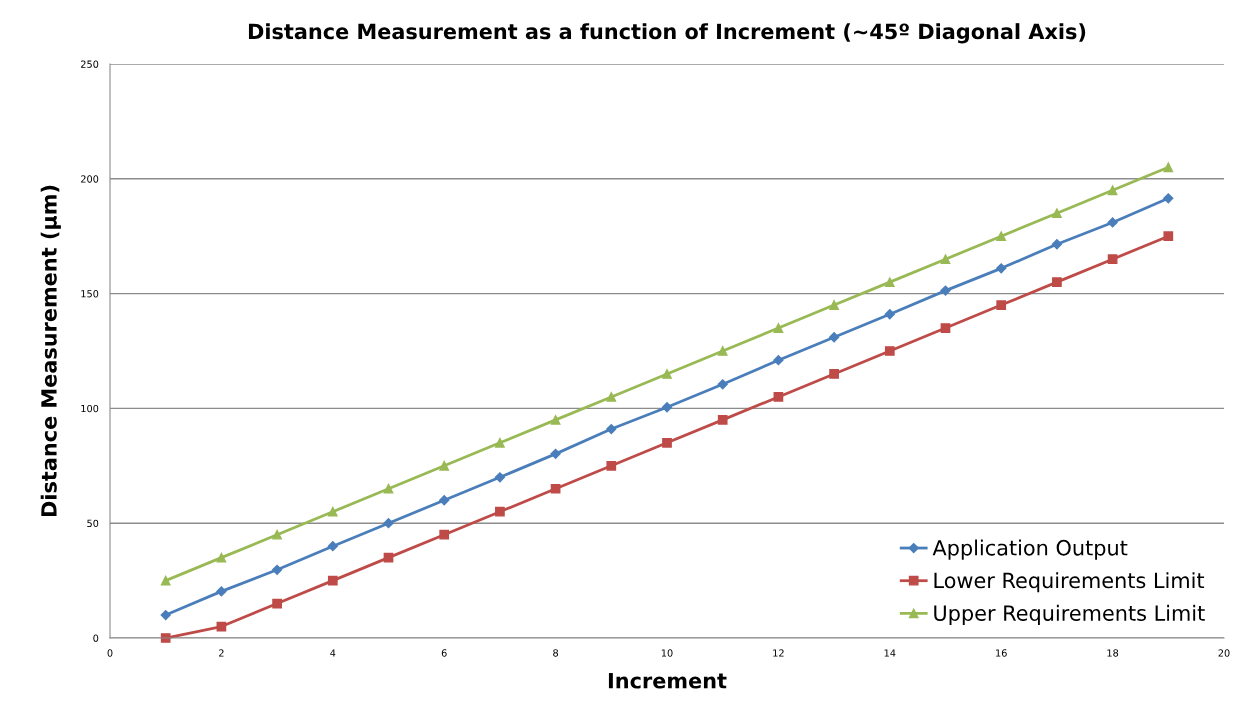 This screenshot has height=712, width=1239. What do you see at coordinates (1030, 549) in the screenshot?
I see `legend-label: Application Output` at bounding box center [1030, 549].